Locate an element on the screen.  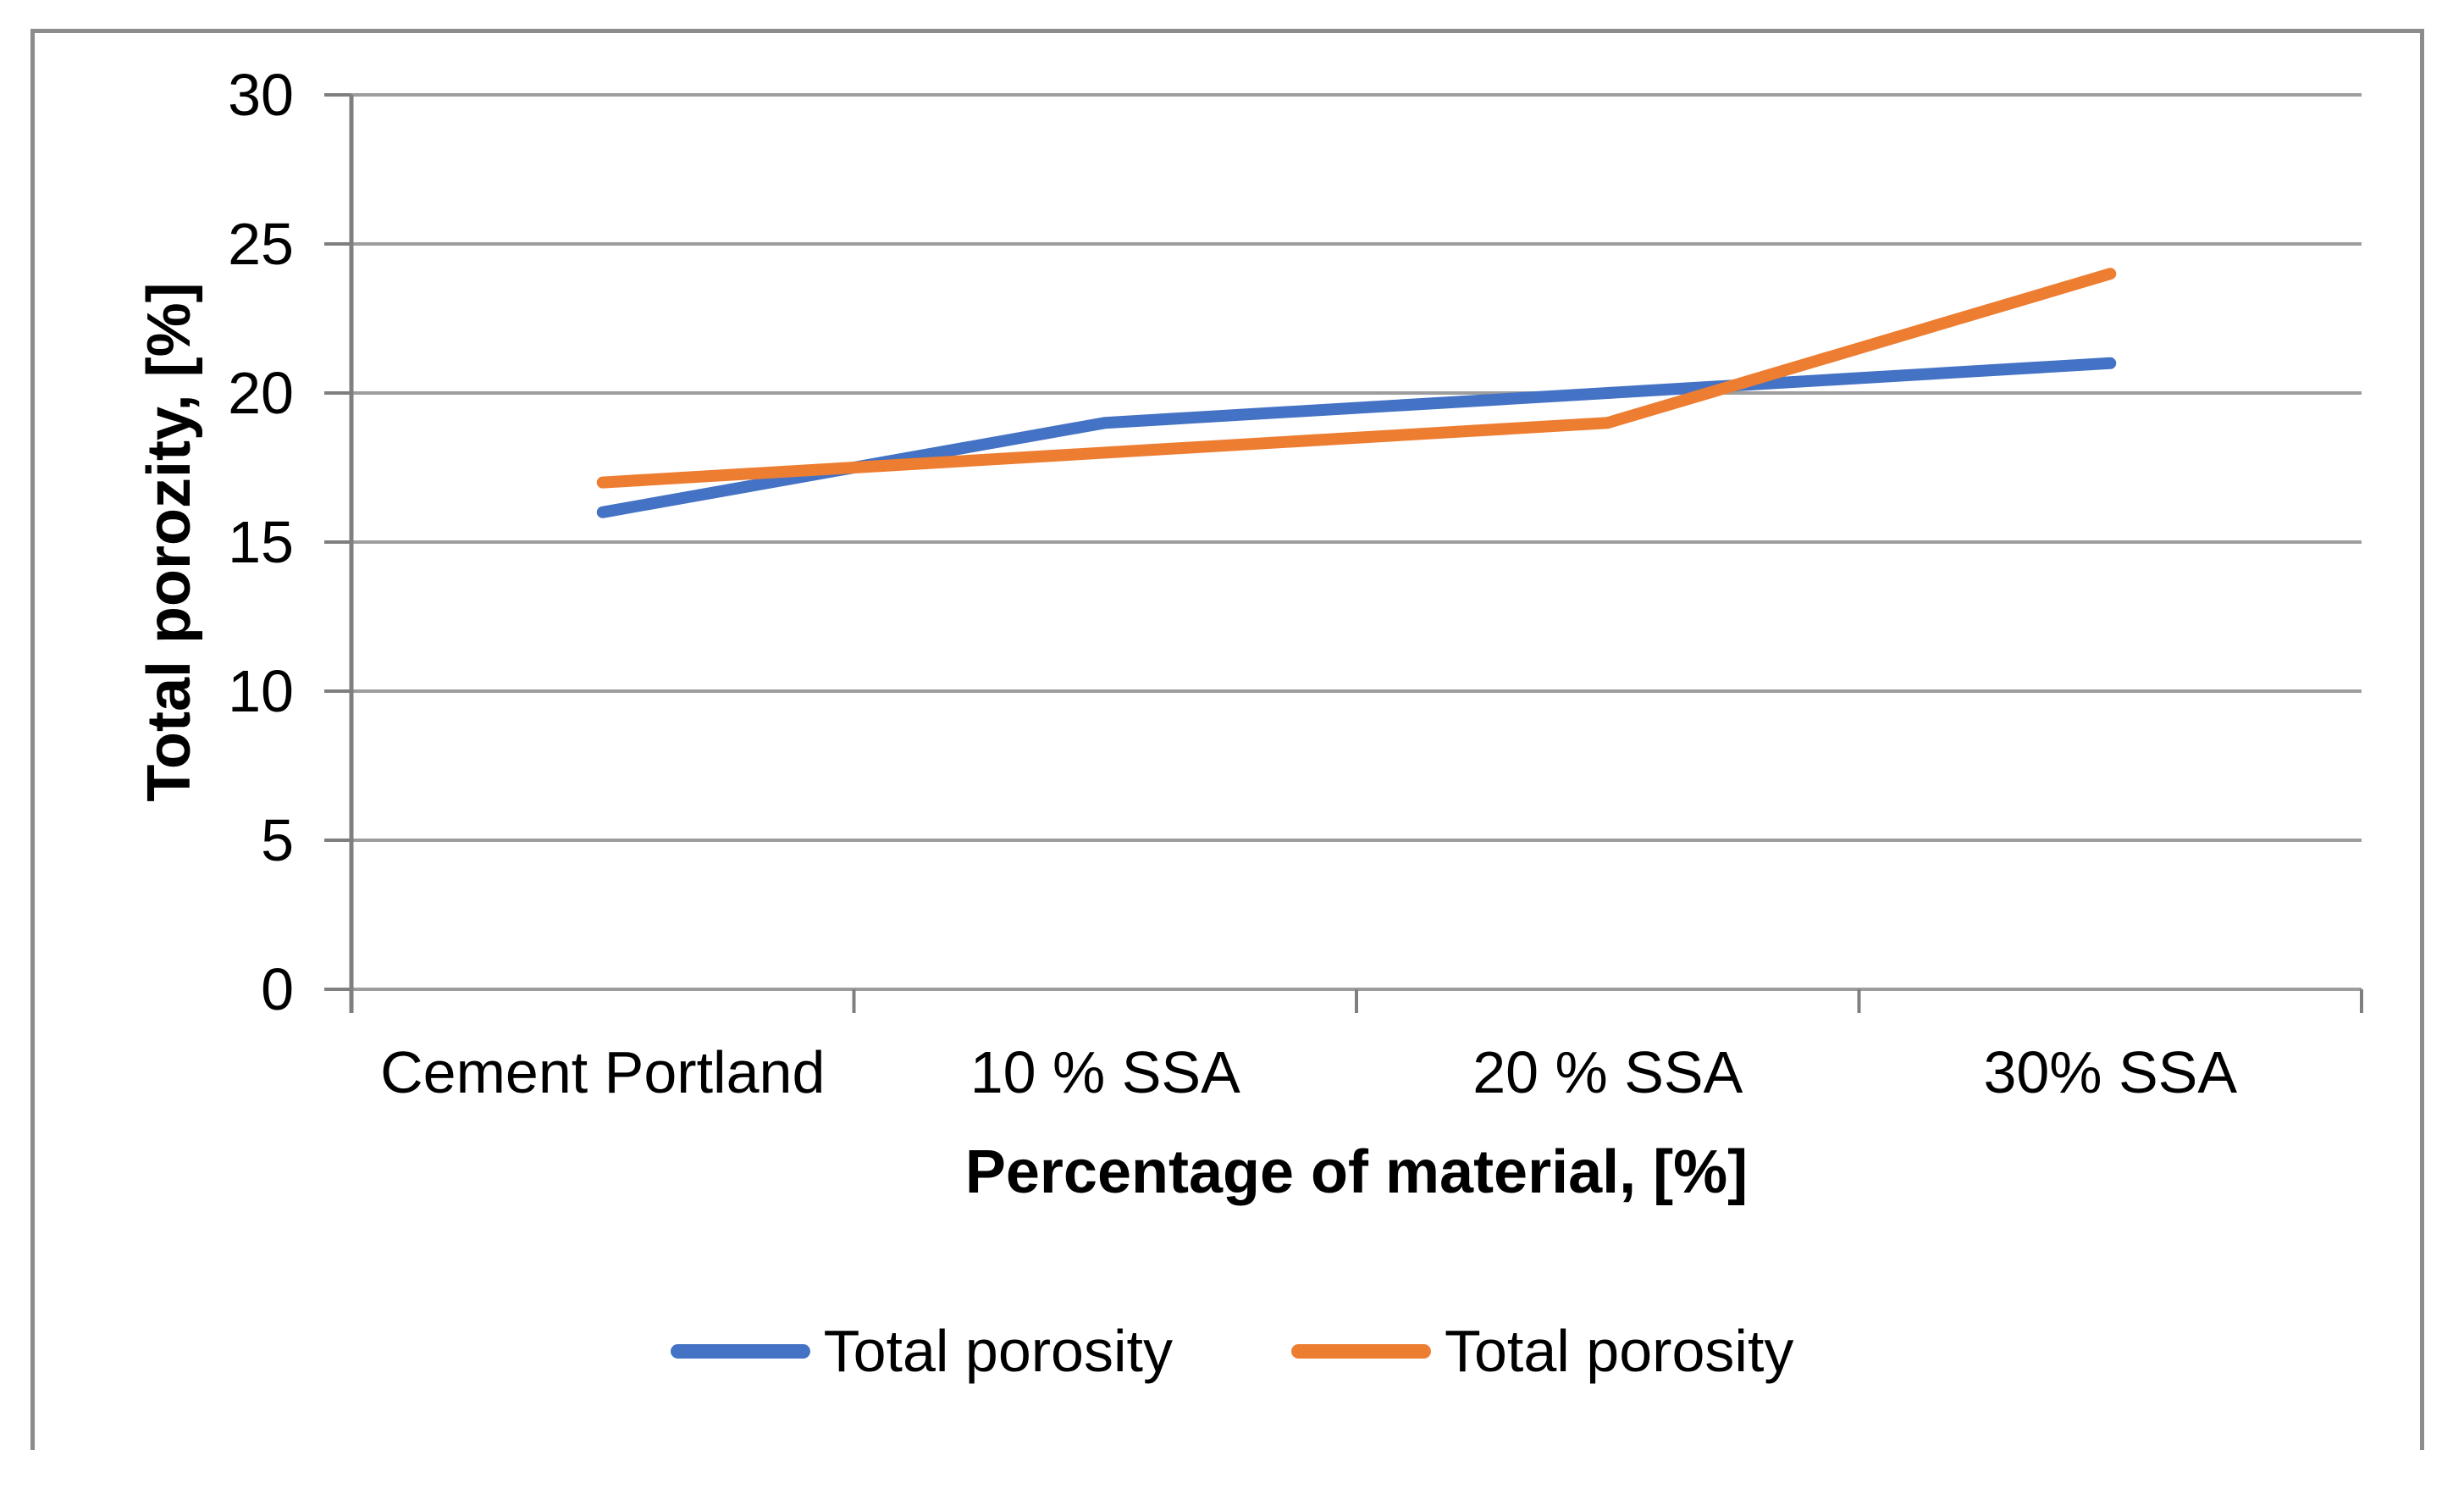
y-tick-label: 25 is located at coordinates (261, 244).